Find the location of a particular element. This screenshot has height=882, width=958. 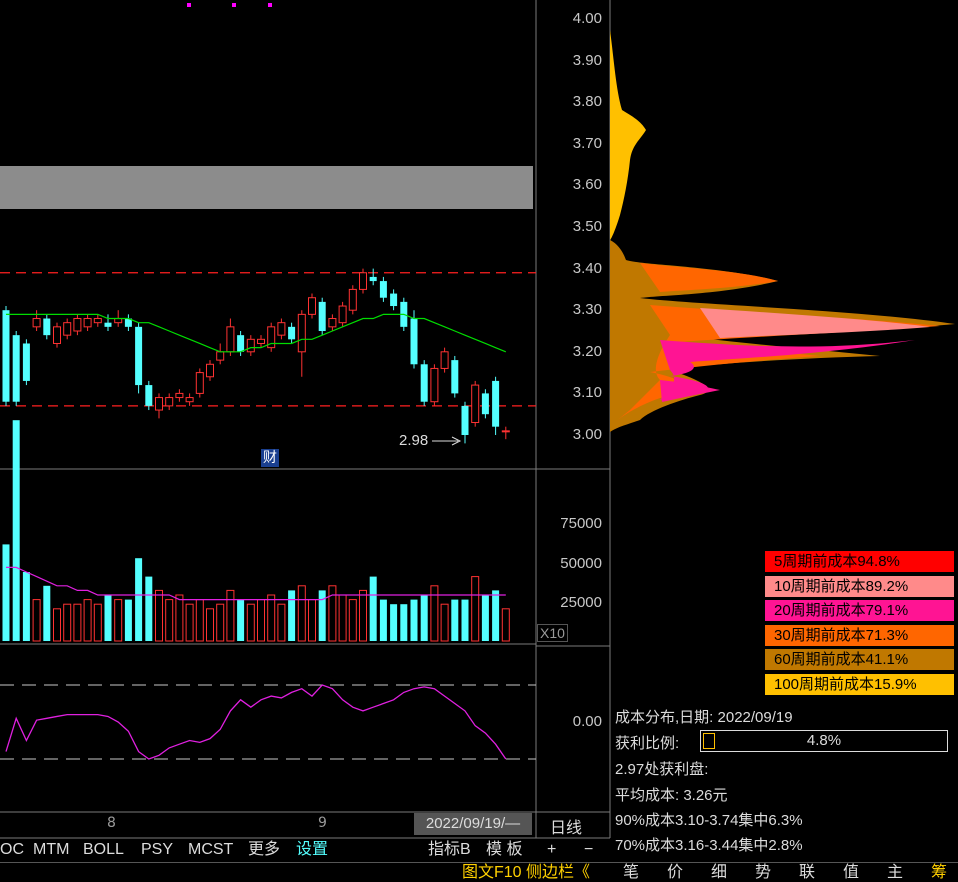

bottom-tab: 筹 is located at coordinates (939, 872).